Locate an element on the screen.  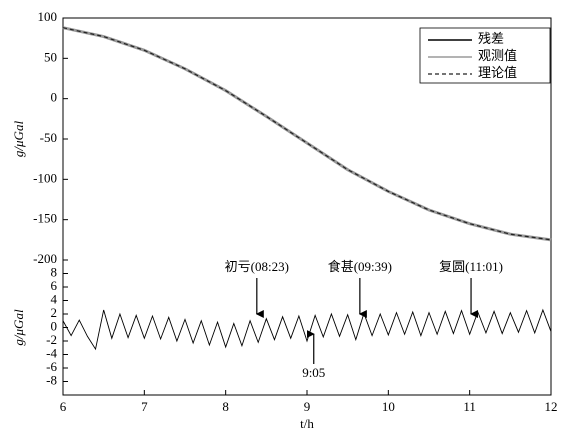
y-tick-label: -6 is located at coordinates (51, 366).